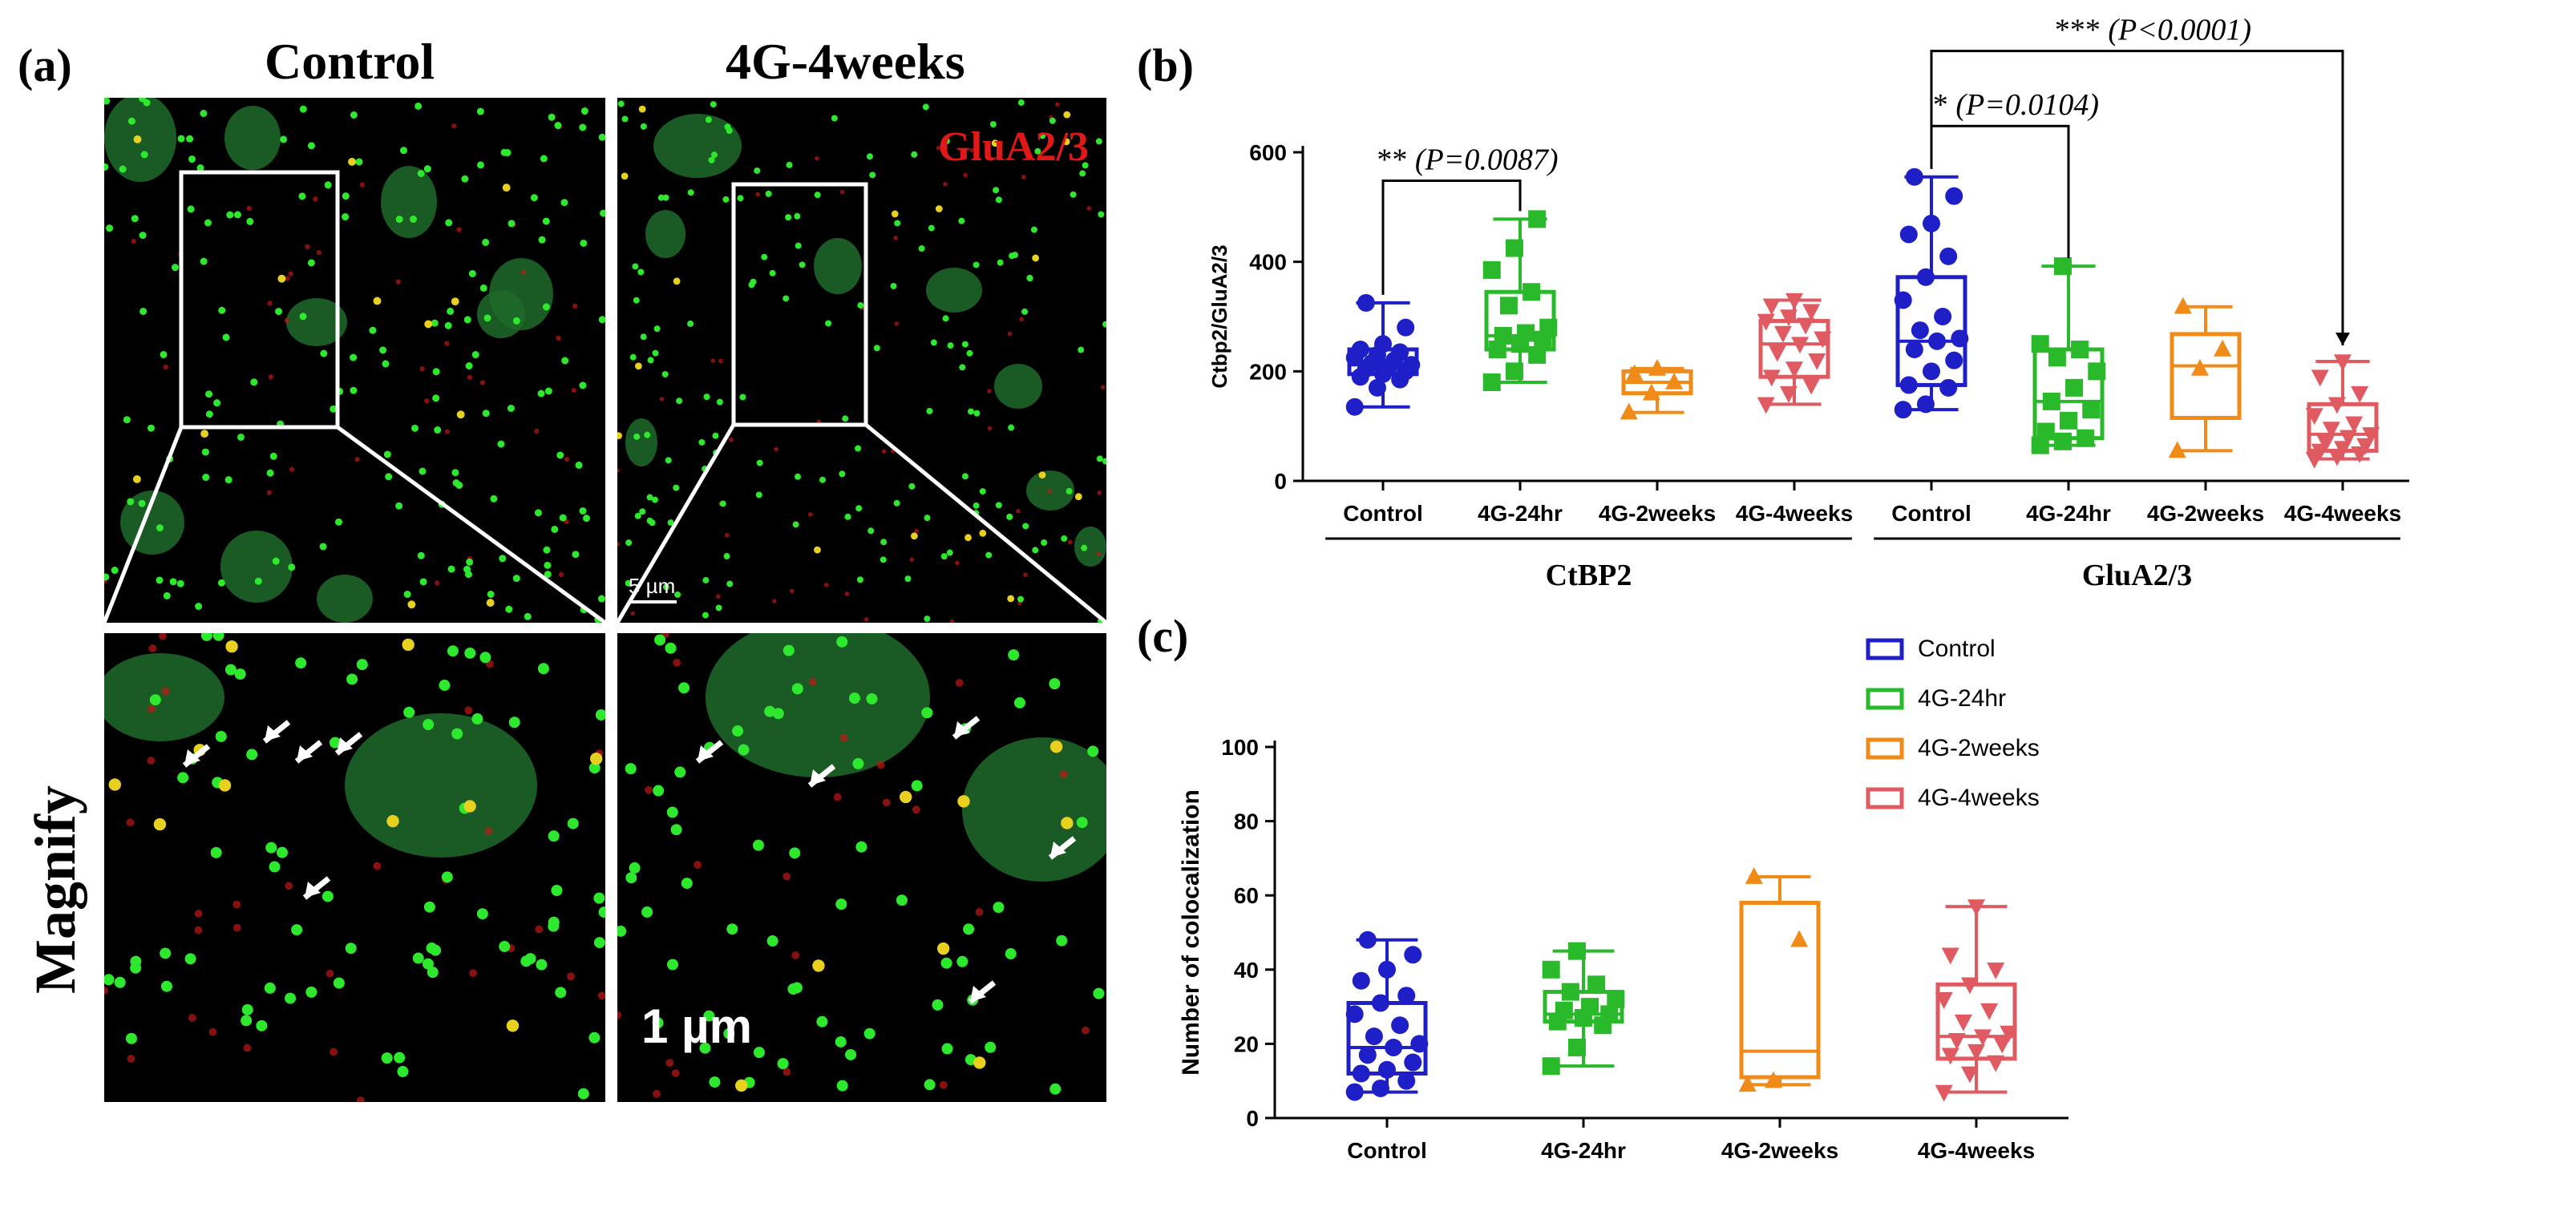  Describe the element at coordinates (1268, 371) in the screenshot. I see `y-tick-label: 200` at that location.